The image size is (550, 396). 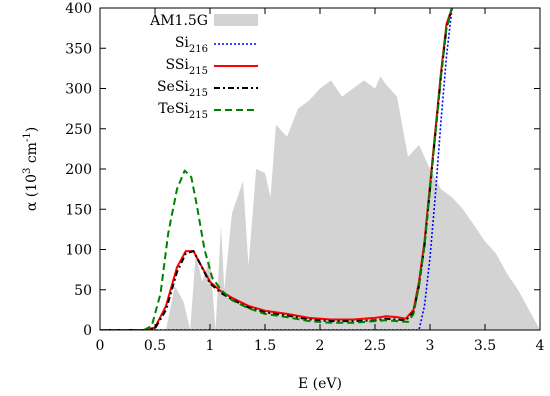 I want to click on x-tick-label: 4, so click(x=540, y=346).